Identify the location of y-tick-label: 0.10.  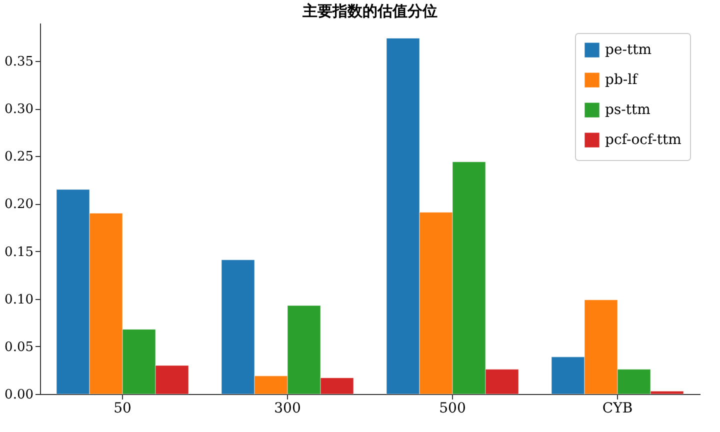
(19, 300).